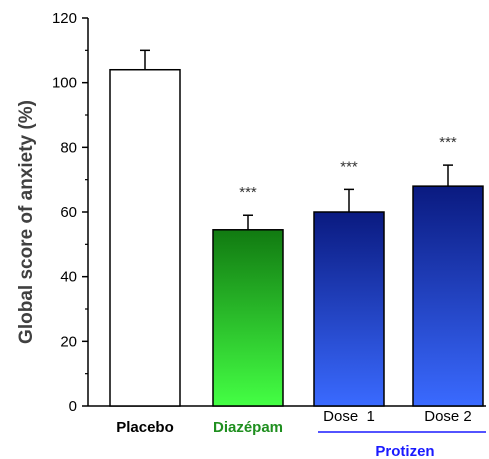 This screenshot has height=459, width=489. What do you see at coordinates (145, 427) in the screenshot?
I see `x-category-label: Placebo` at bounding box center [145, 427].